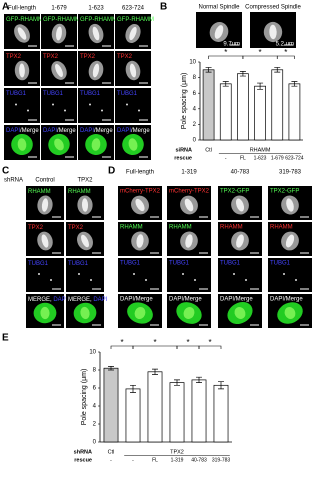 The image size is (320, 500). Describe the element at coordinates (177, 452) in the screenshot. I see `group-label: TPX2` at that location.